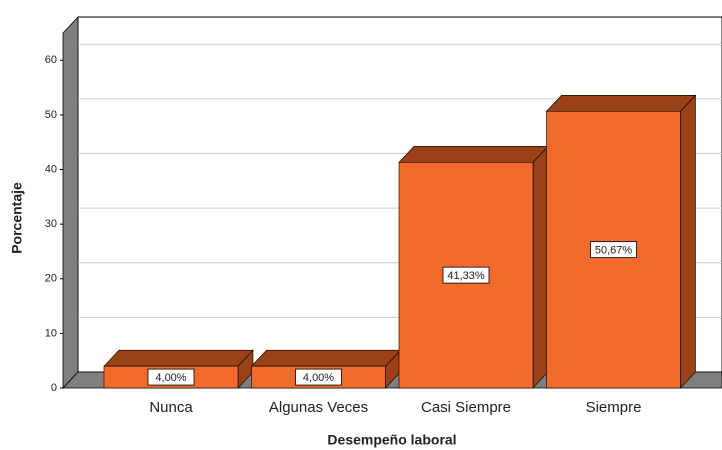 The image size is (722, 450). What do you see at coordinates (51, 60) in the screenshot?
I see `y-tick-label: 60` at bounding box center [51, 60].